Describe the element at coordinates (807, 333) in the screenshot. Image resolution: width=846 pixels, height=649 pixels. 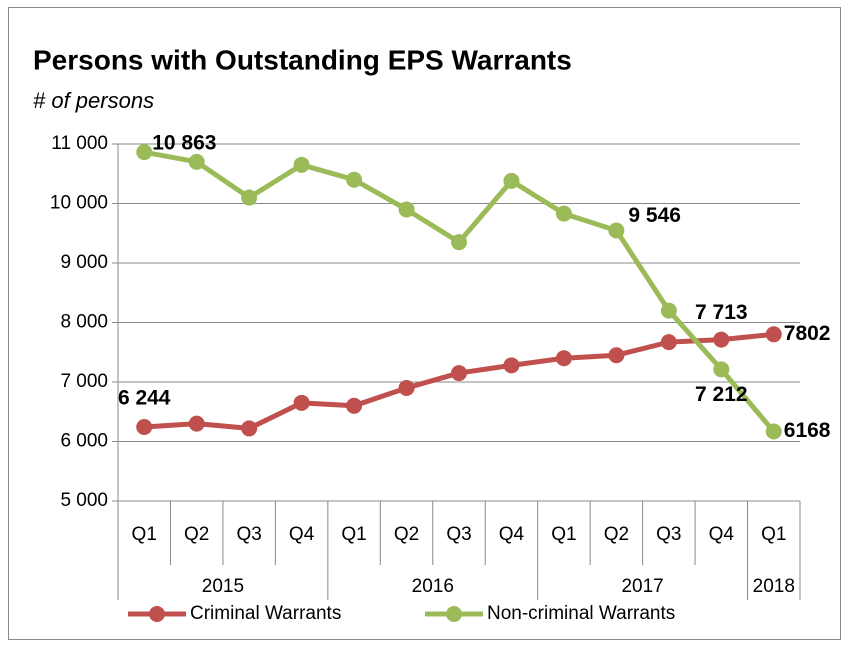
I see `data-label: 7802` at that location.